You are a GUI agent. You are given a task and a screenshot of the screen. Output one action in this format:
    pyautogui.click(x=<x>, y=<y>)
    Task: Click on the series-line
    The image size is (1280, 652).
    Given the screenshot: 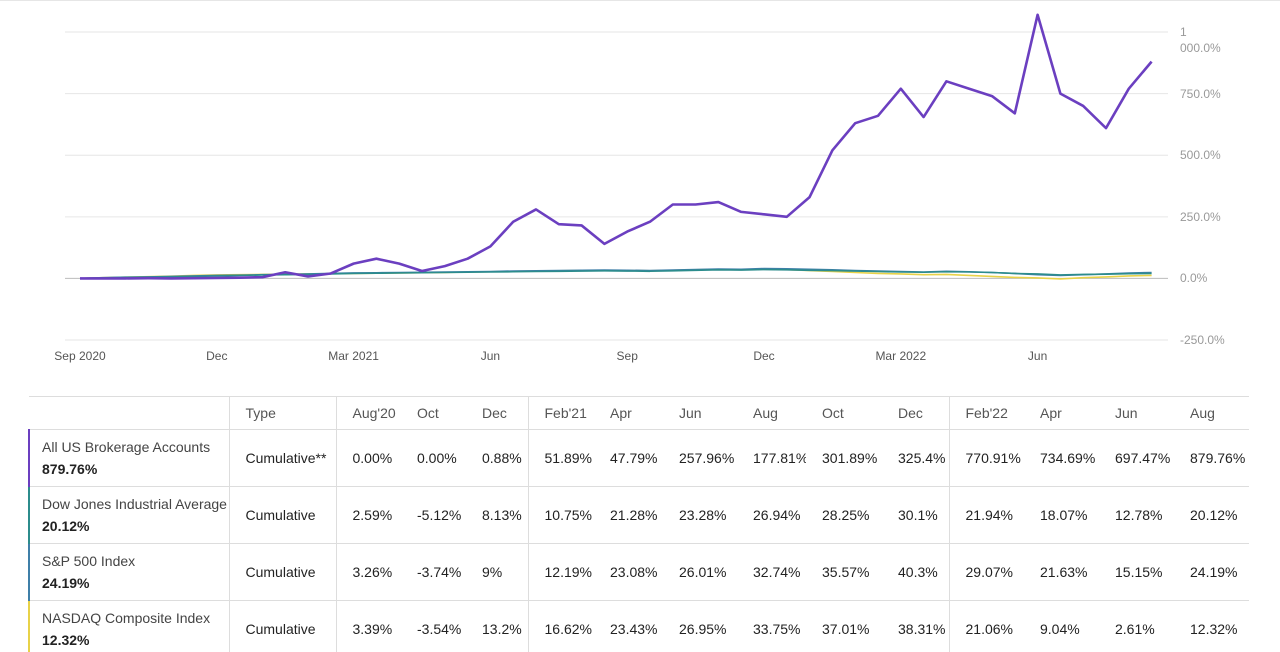 What is the action you would take?
    pyautogui.click(x=615, y=274)
    